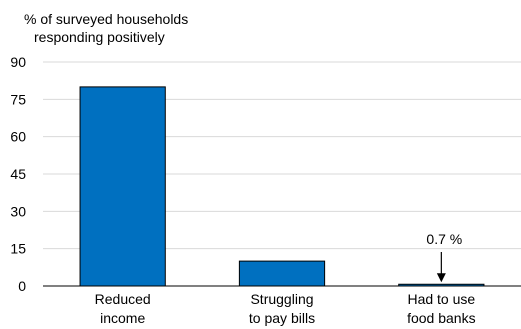 The width and height of the screenshot is (521, 329). What do you see at coordinates (18, 62) in the screenshot?
I see `y-tick-label: 90` at bounding box center [18, 62].